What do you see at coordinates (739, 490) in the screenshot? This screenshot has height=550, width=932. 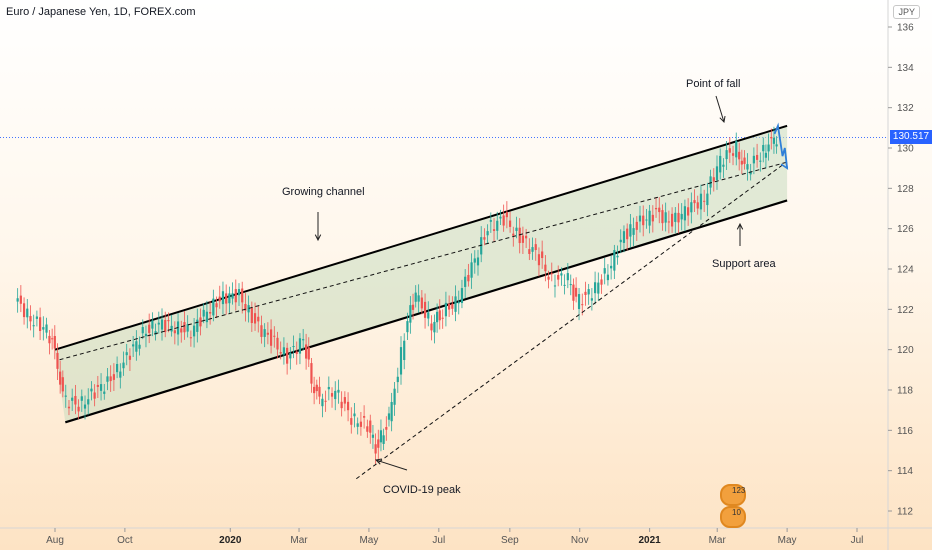 I see `event-count-top: 123` at bounding box center [739, 490].